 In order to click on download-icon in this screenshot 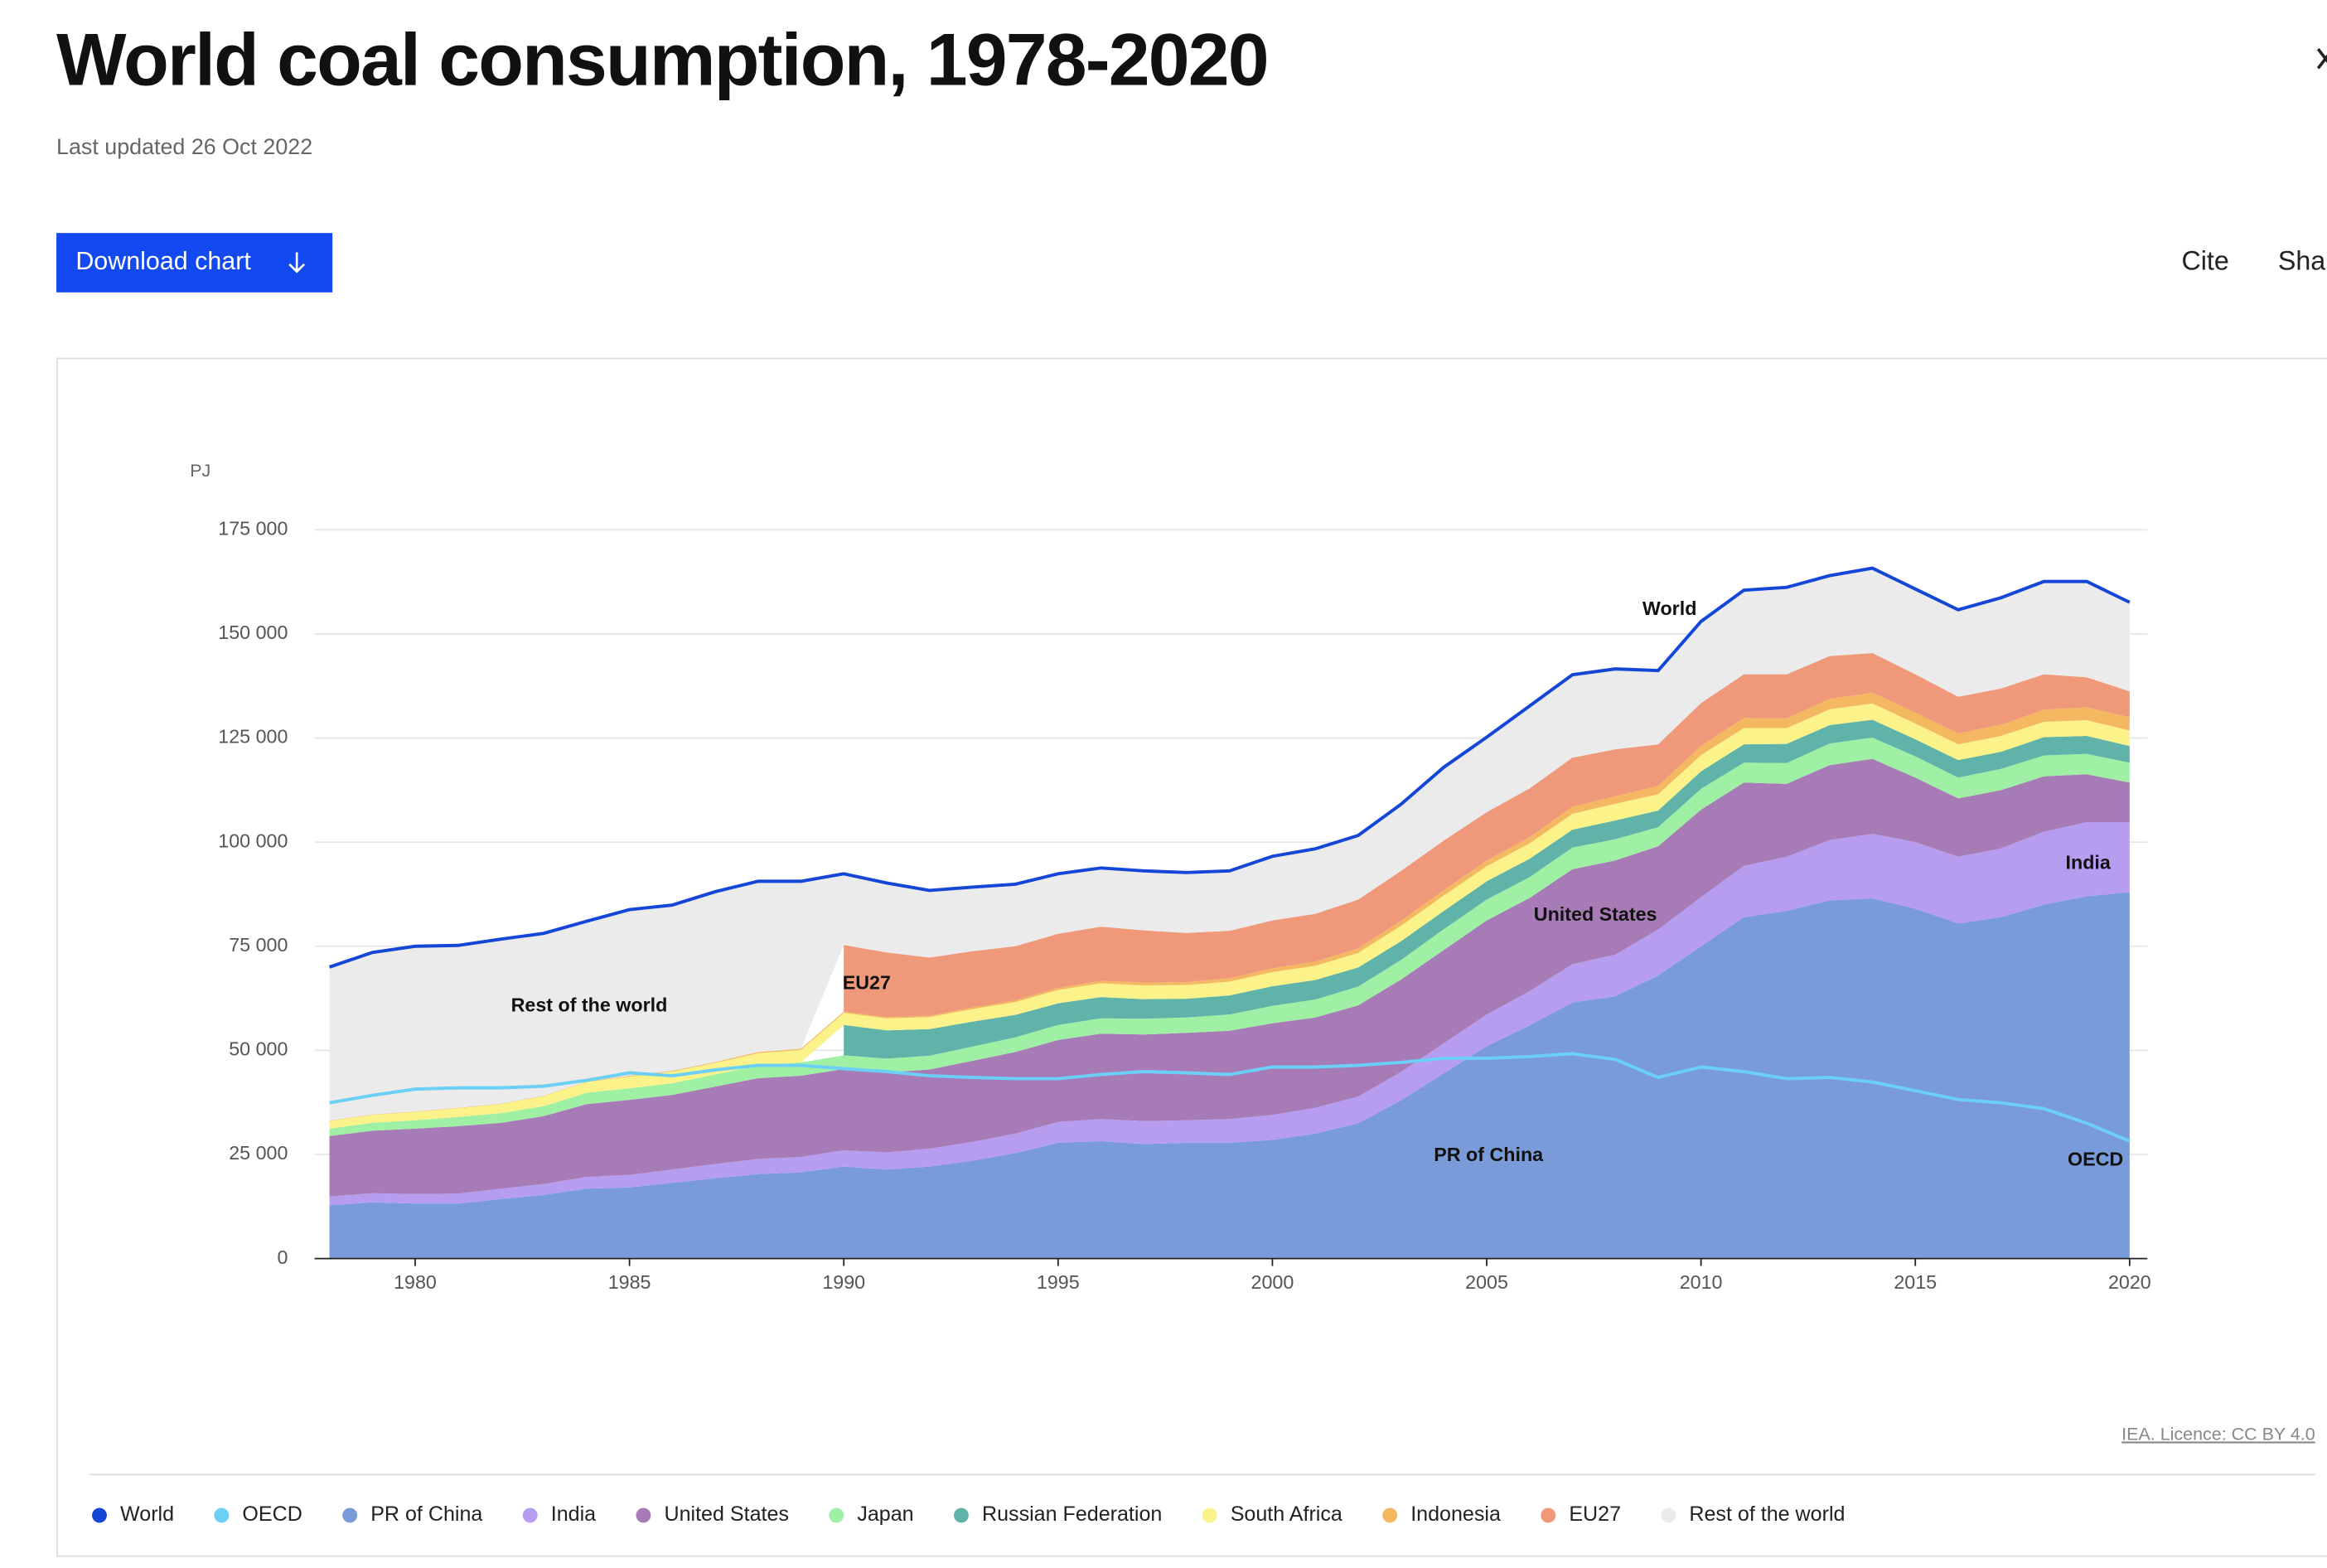, I will do `click(297, 262)`.